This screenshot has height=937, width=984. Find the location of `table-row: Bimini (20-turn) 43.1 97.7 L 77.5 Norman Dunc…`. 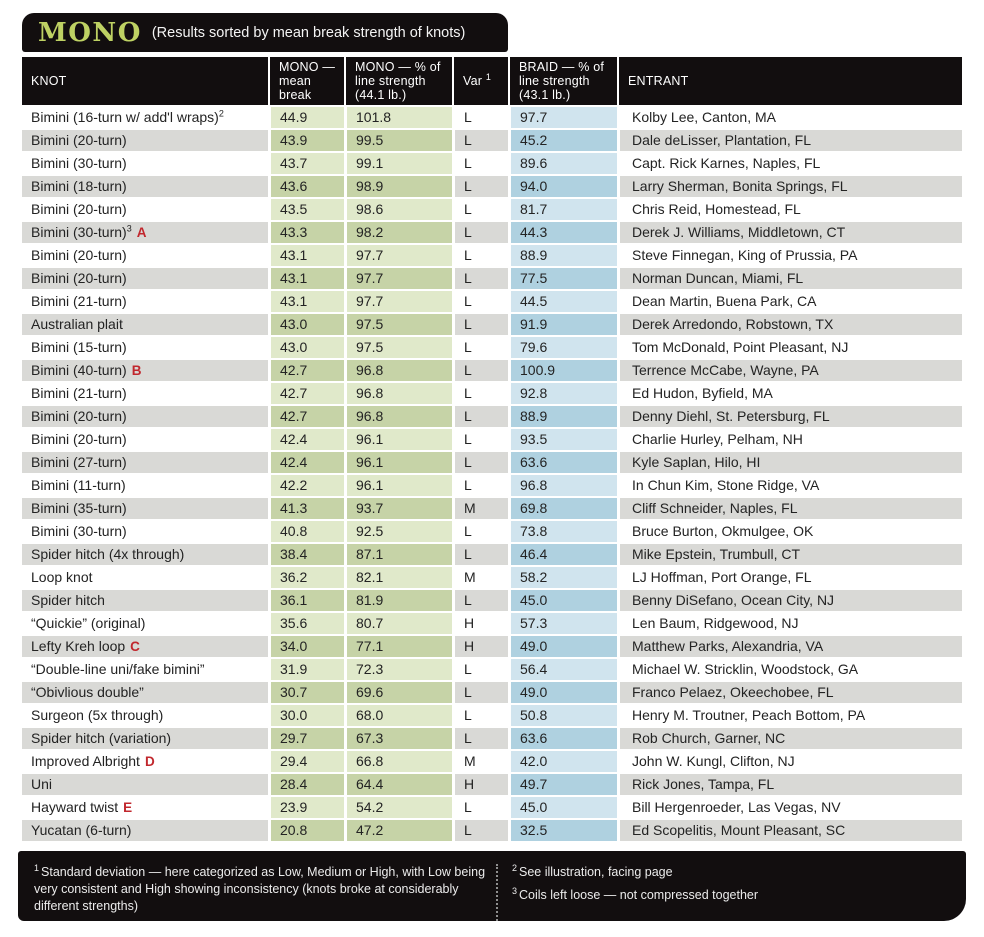

table-row: Bimini (20-turn) 43.1 97.7 L 77.5 Norman Dunc… is located at coordinates (492, 279).